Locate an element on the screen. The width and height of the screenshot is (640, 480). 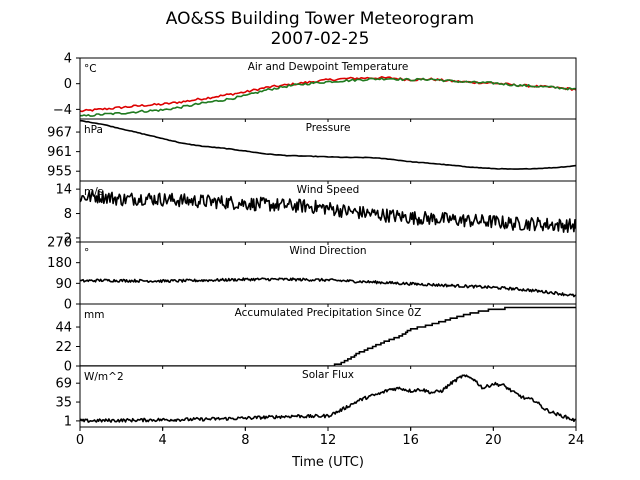
chart-title: AO&SS Building Tower Meteorogram is located at coordinates (320, 19).